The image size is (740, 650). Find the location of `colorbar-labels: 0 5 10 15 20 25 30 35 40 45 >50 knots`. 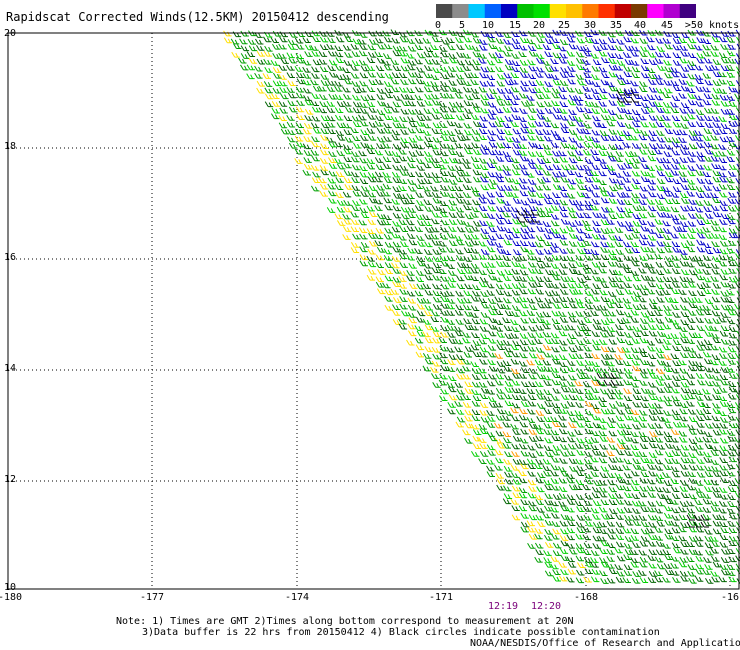

colorbar-labels: 0 5 10 15 20 25 30 35 40 45 >50 knots is located at coordinates (580, 27).